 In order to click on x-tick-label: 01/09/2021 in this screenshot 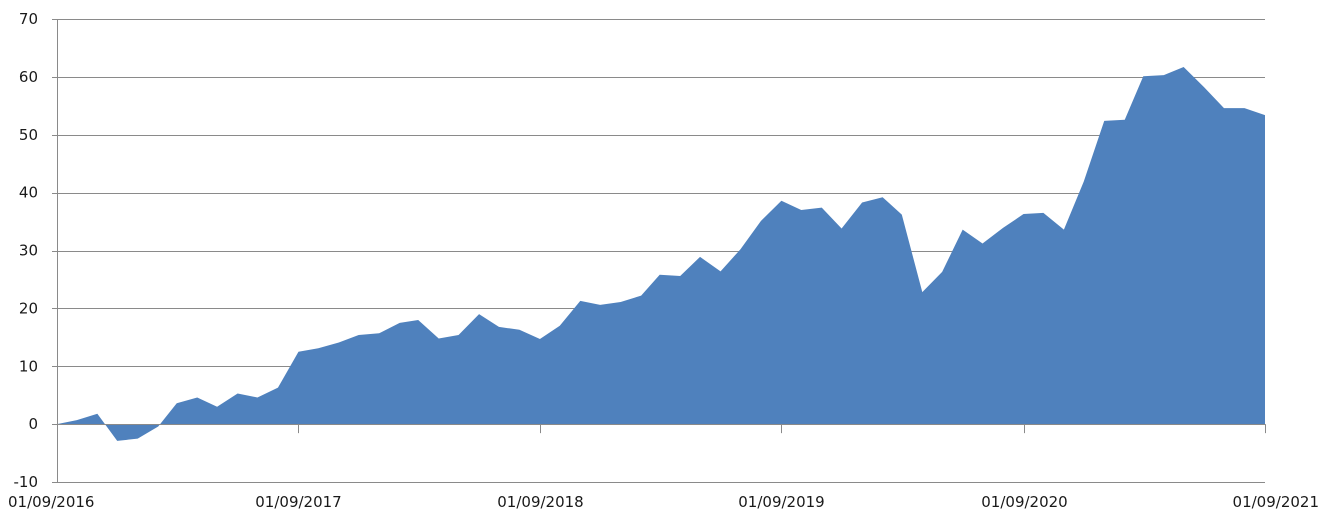, I will do `click(1276, 502)`.